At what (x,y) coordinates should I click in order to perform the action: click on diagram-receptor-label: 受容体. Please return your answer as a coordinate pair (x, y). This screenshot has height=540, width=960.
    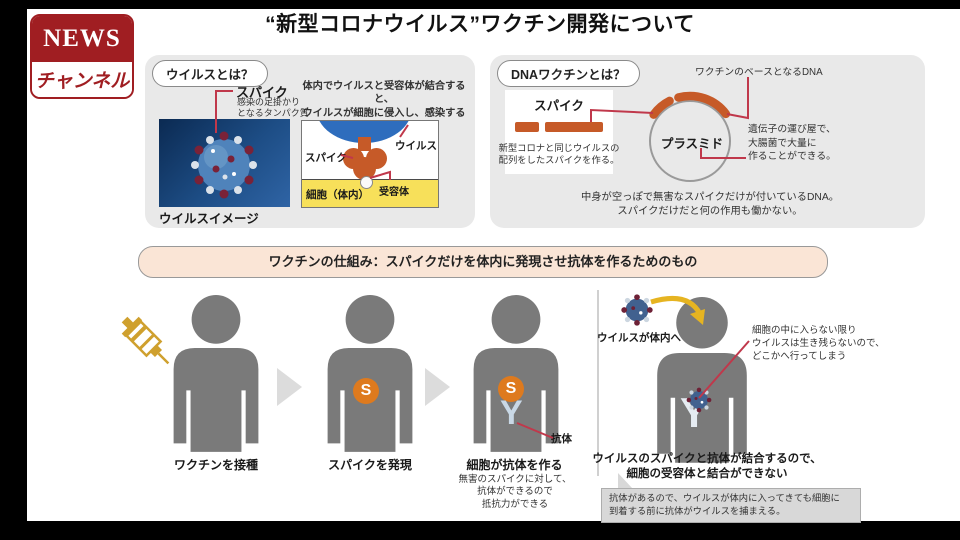
    Looking at the image, I should click on (394, 192).